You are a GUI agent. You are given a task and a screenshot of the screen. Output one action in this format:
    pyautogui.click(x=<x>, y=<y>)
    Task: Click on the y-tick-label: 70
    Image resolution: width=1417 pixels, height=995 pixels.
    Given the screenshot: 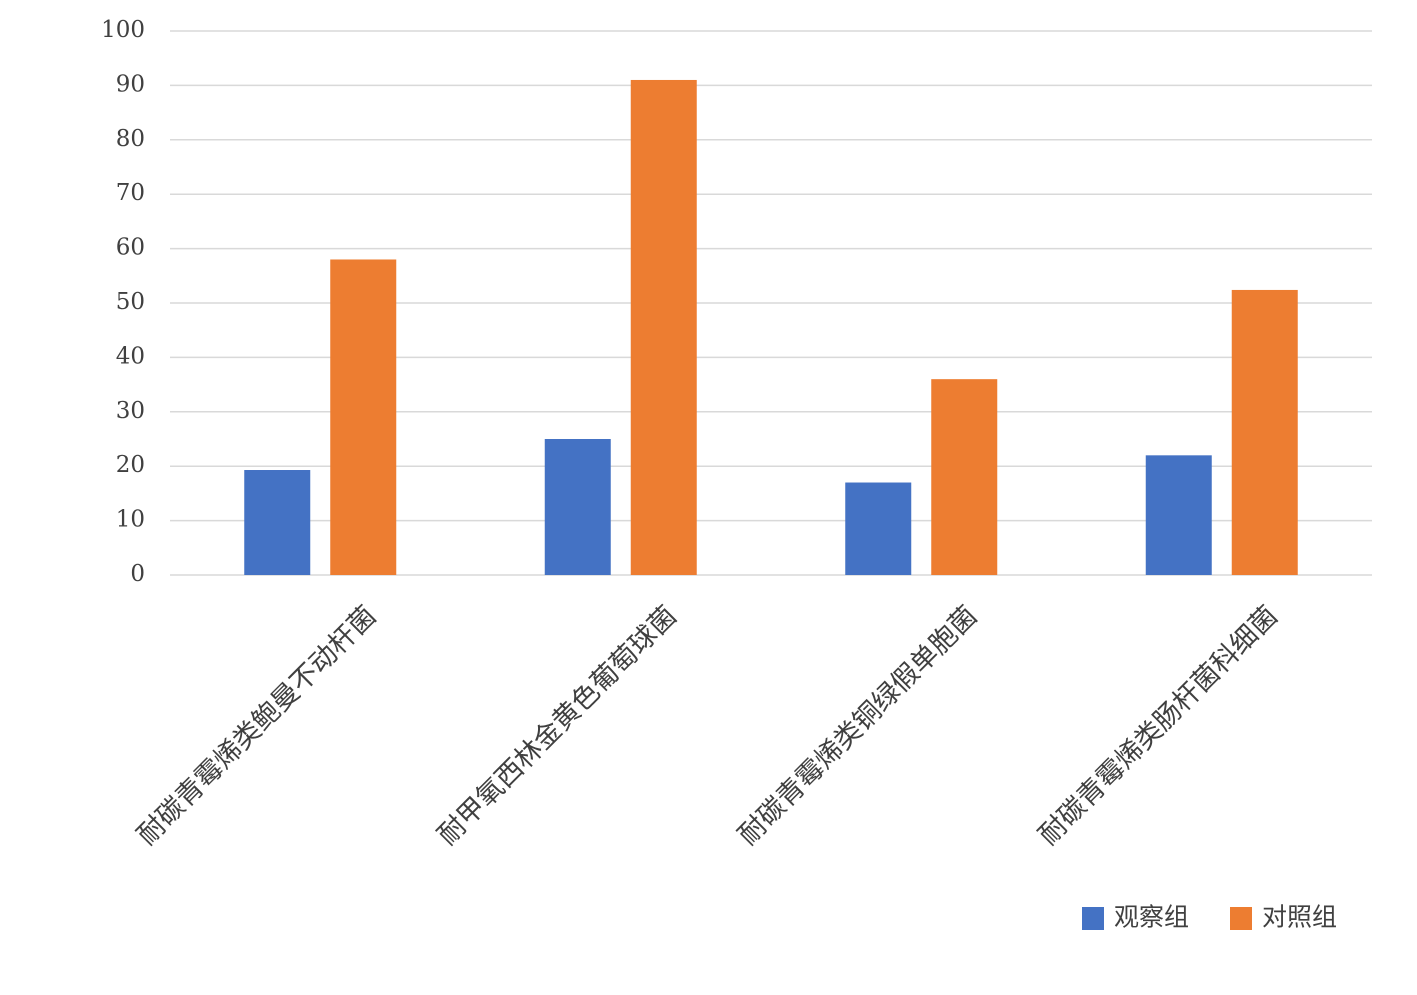 What is the action you would take?
    pyautogui.click(x=130, y=193)
    